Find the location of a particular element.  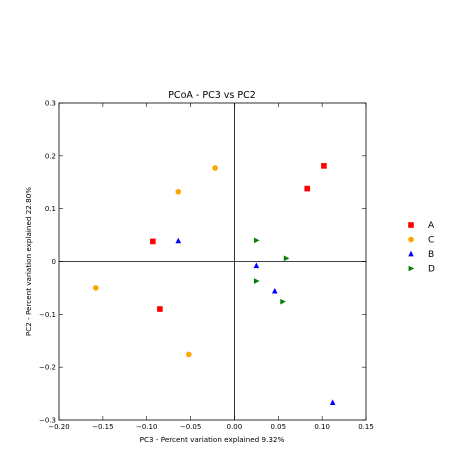

legend-marker-c is located at coordinates (411, 239).